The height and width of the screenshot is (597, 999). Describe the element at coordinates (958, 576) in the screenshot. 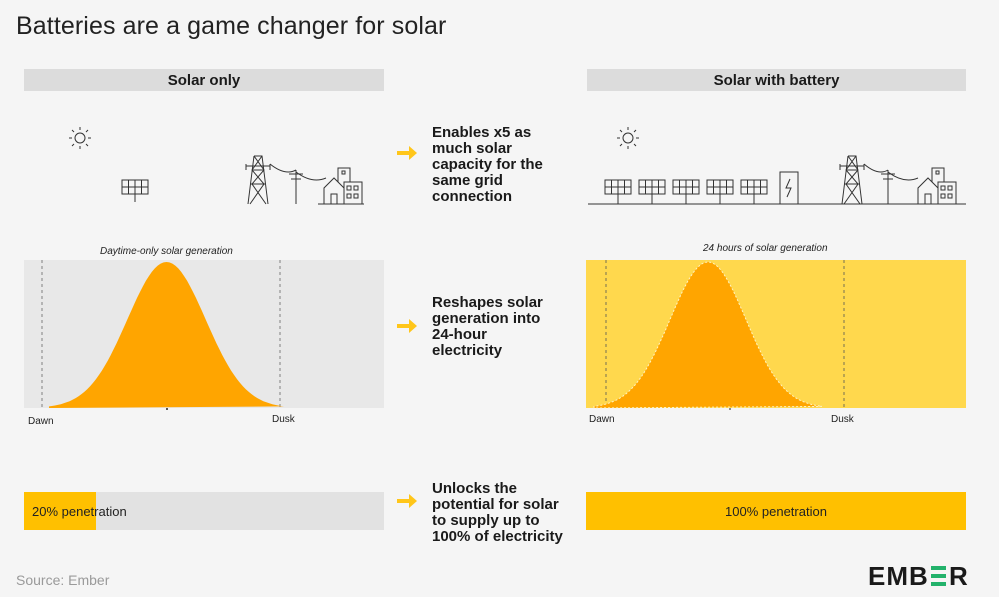

I see `svg-text: R` at that location.